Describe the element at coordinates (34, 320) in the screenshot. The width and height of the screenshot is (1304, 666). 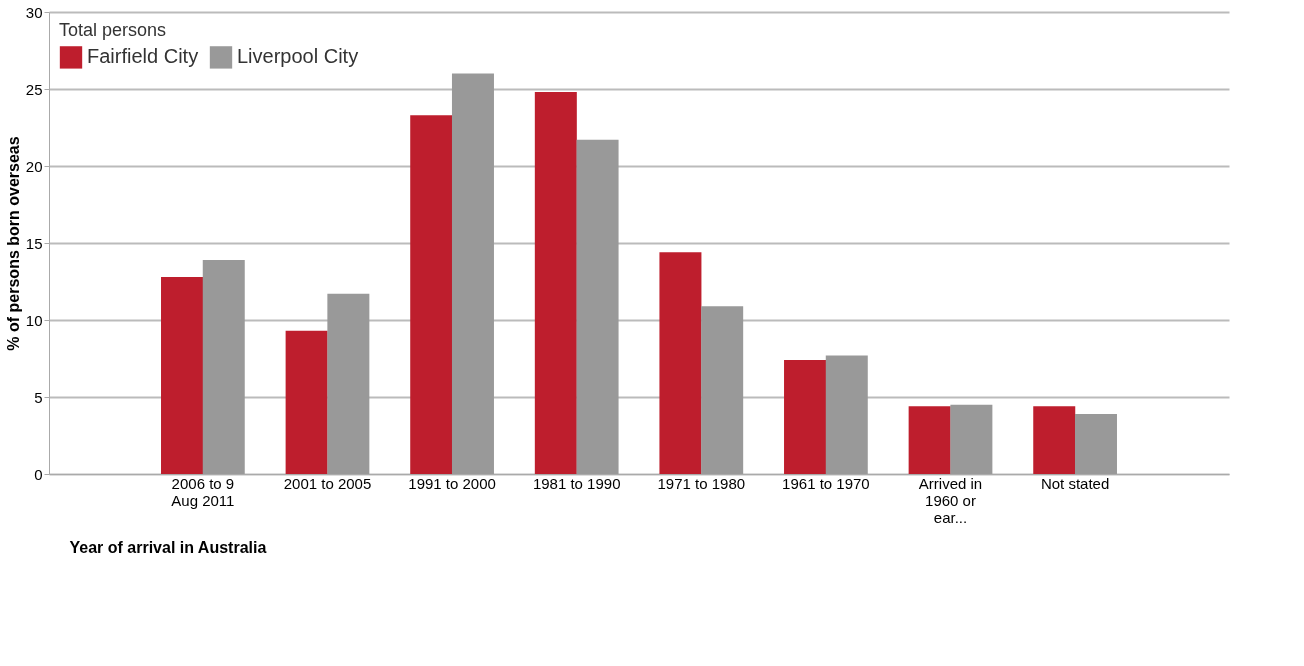
I see `y-tick-label: 10` at that location.